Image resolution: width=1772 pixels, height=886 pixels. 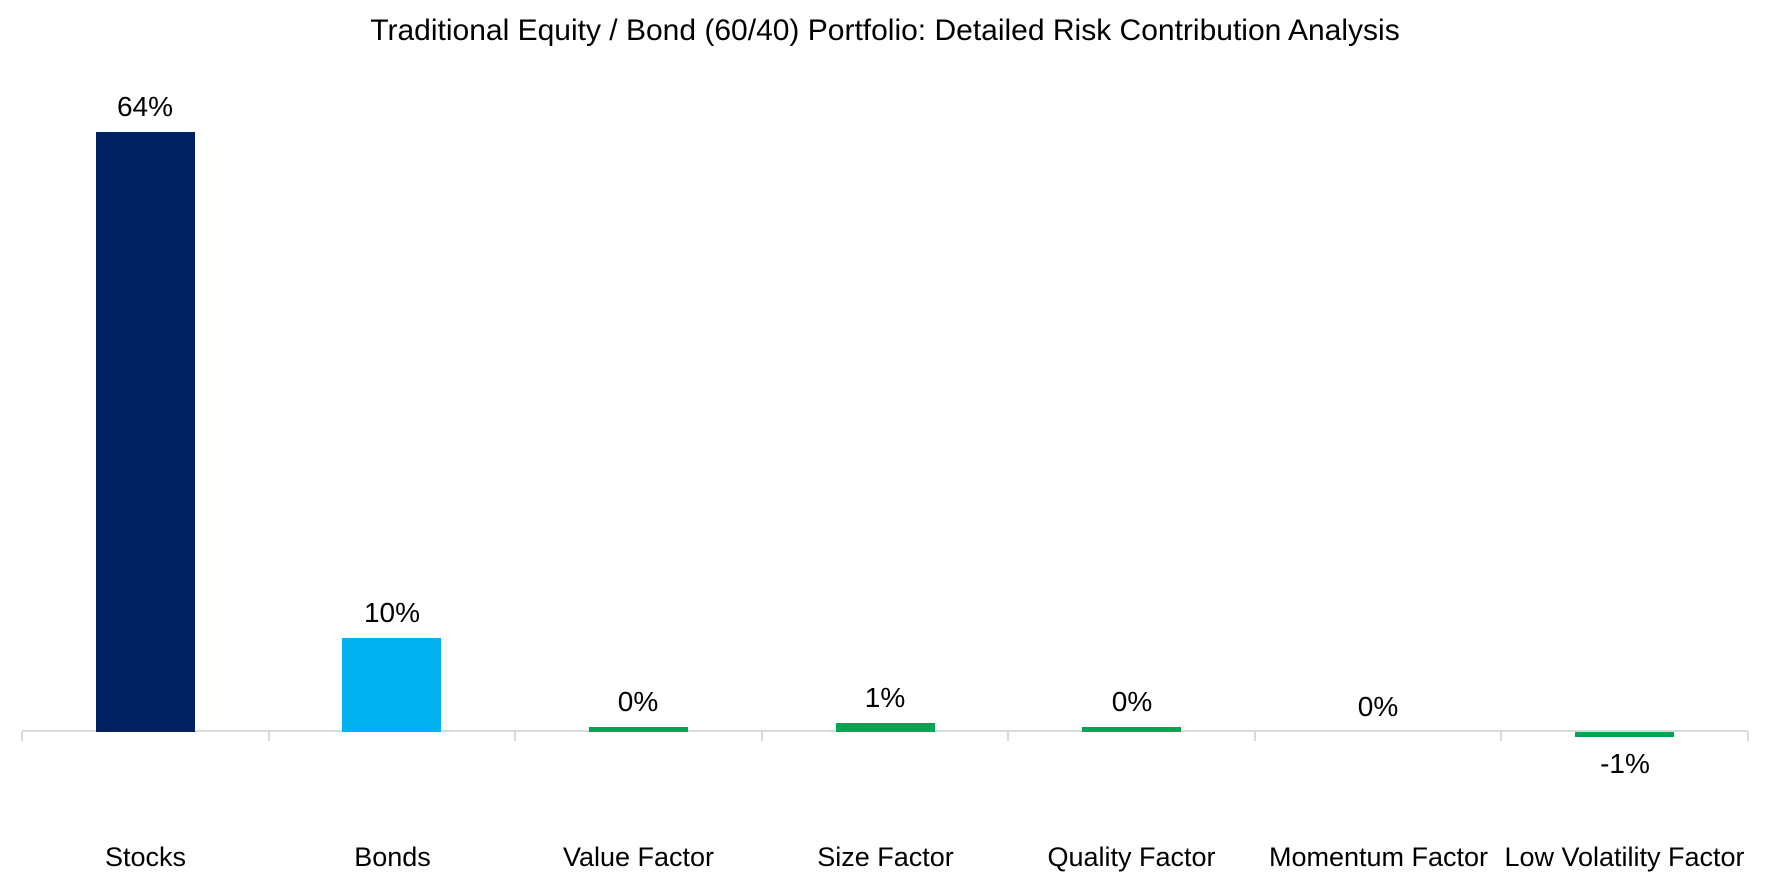 I want to click on category-label-low-volatility-factor: Low Volatility Factor, so click(x=1624, y=857).